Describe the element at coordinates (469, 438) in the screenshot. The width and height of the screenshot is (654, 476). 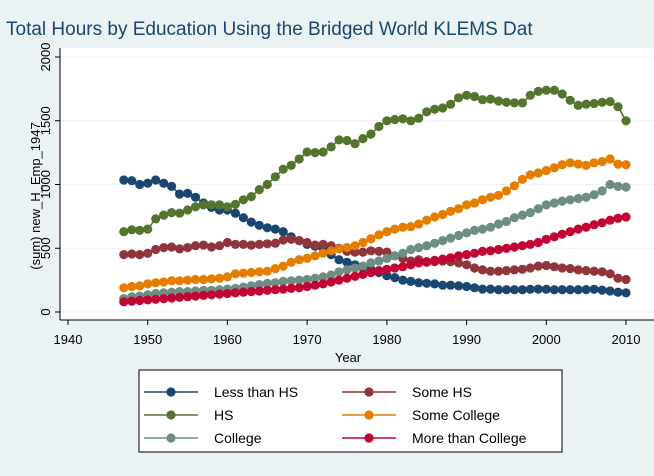
I see `legend-label-5: More than College` at that location.